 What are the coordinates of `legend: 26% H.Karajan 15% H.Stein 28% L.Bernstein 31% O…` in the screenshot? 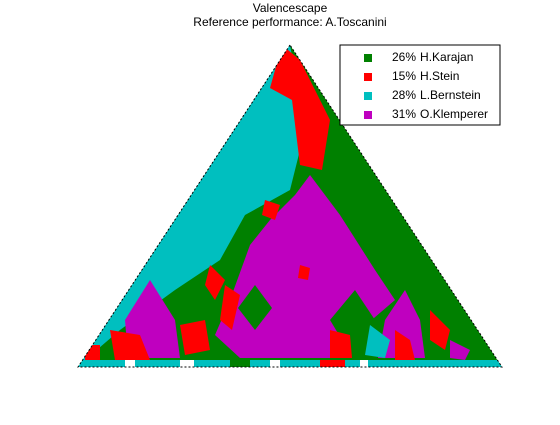 It's located at (426, 85).